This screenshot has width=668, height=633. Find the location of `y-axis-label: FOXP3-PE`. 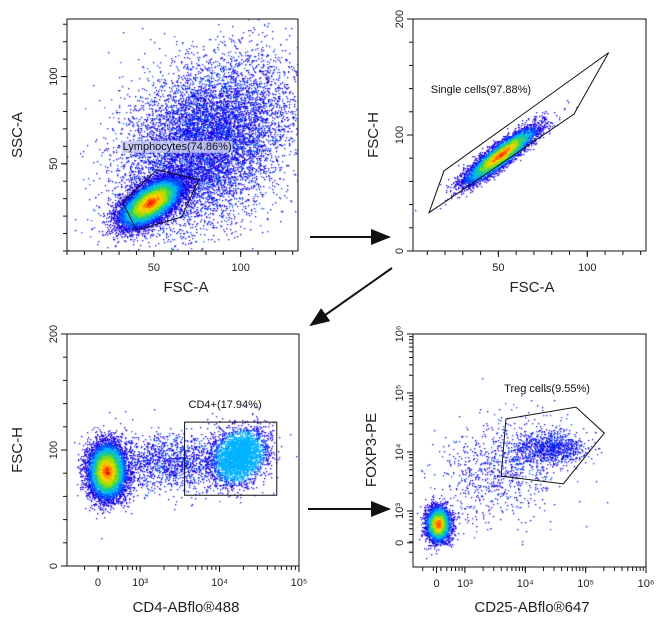

y-axis-label: FOXP3-PE is located at coordinates (371, 450).